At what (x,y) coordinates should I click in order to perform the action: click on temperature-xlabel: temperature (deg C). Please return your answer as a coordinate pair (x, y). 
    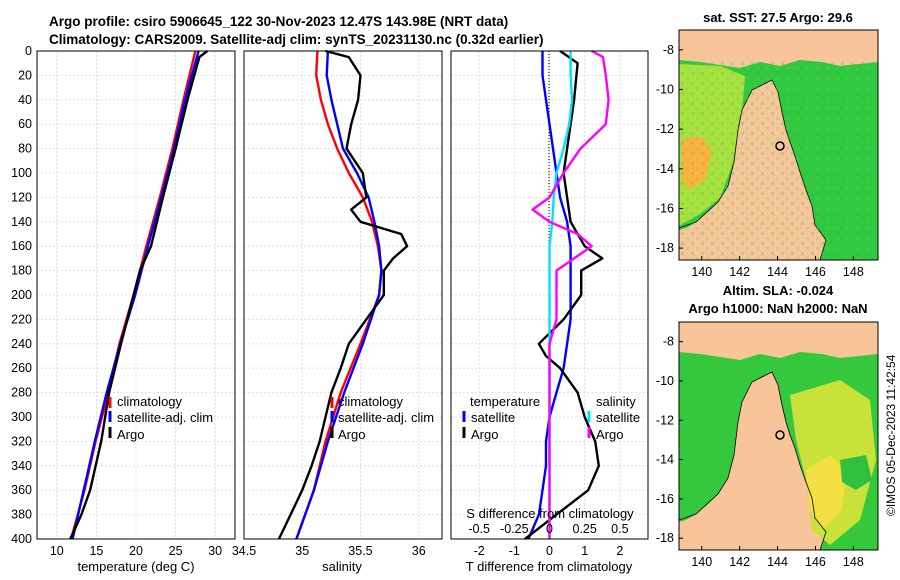
    Looking at the image, I should click on (135, 566).